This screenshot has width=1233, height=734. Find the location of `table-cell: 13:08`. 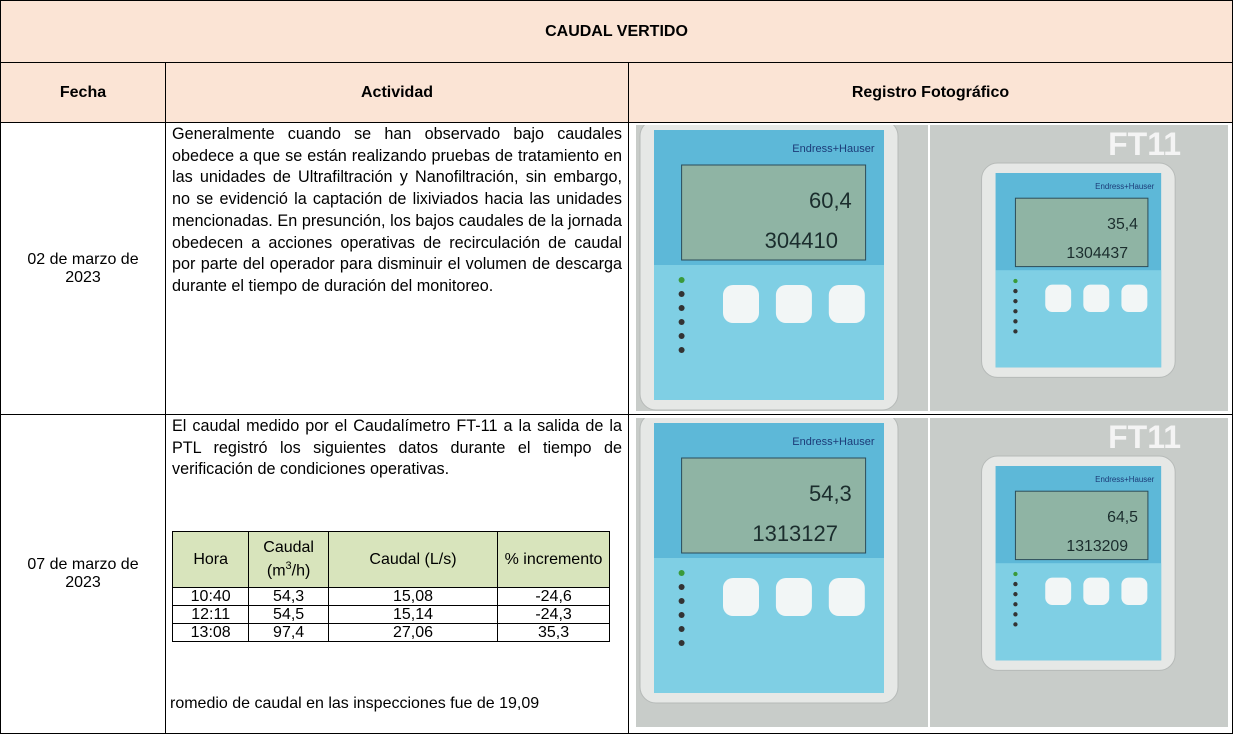

table-cell: 13:08 is located at coordinates (210, 632).